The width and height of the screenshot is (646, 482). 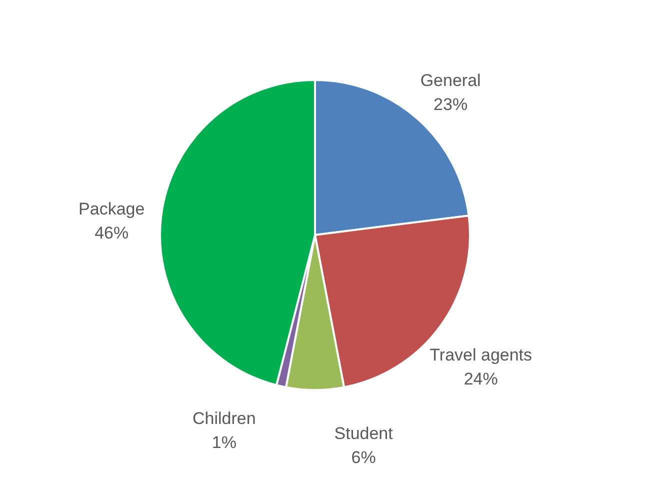 I want to click on slice-label: Children, so click(x=224, y=418).